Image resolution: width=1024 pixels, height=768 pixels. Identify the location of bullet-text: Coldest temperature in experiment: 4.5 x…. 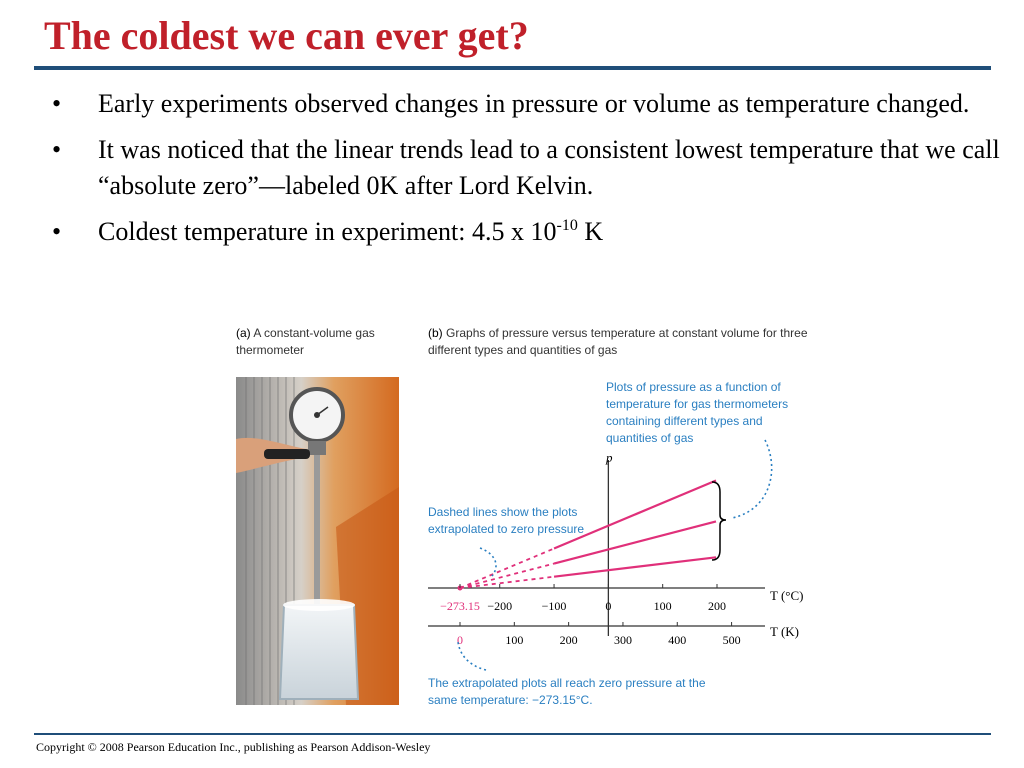
(327, 231).